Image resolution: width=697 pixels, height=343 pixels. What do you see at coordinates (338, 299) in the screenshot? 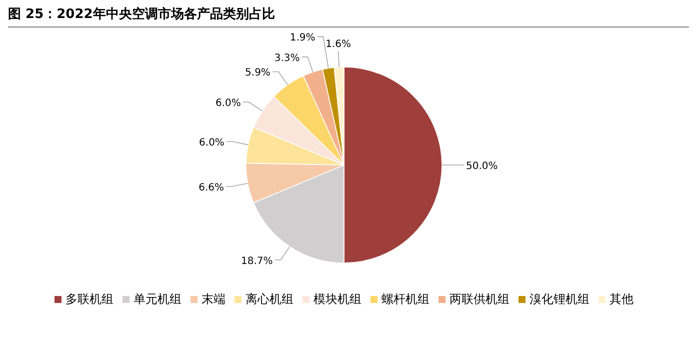
I see `legend-label: 模块机组` at bounding box center [338, 299].